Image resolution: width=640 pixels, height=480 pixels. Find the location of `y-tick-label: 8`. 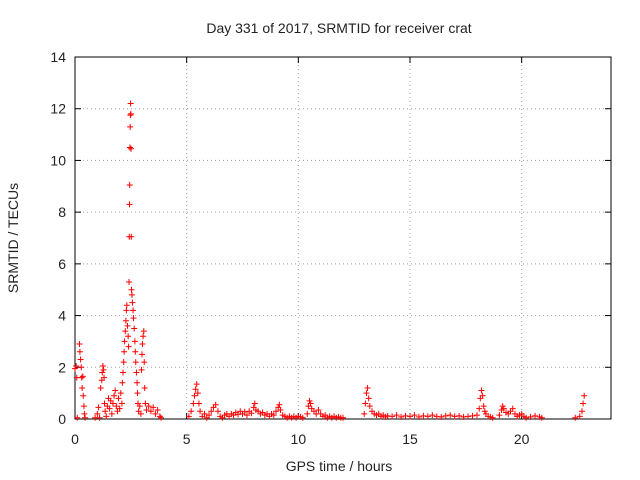

y-tick-label: 8 is located at coordinates (62, 212).